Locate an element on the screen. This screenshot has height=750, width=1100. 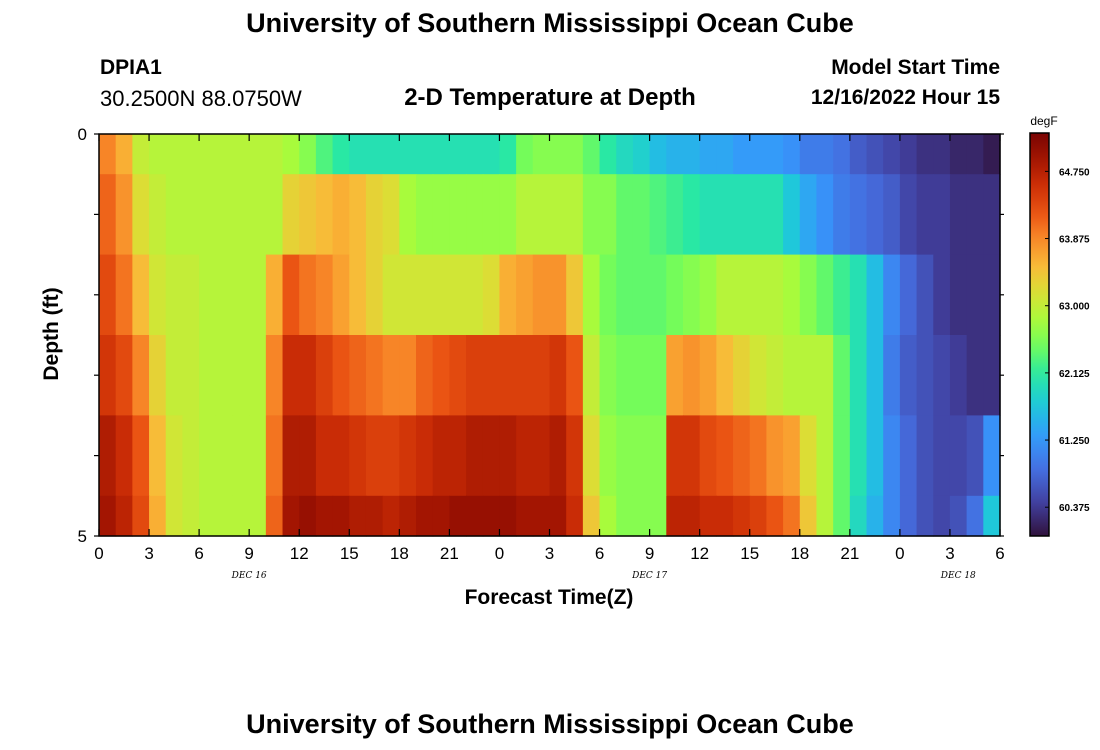
x-tick-label: 12 is located at coordinates (699, 553).